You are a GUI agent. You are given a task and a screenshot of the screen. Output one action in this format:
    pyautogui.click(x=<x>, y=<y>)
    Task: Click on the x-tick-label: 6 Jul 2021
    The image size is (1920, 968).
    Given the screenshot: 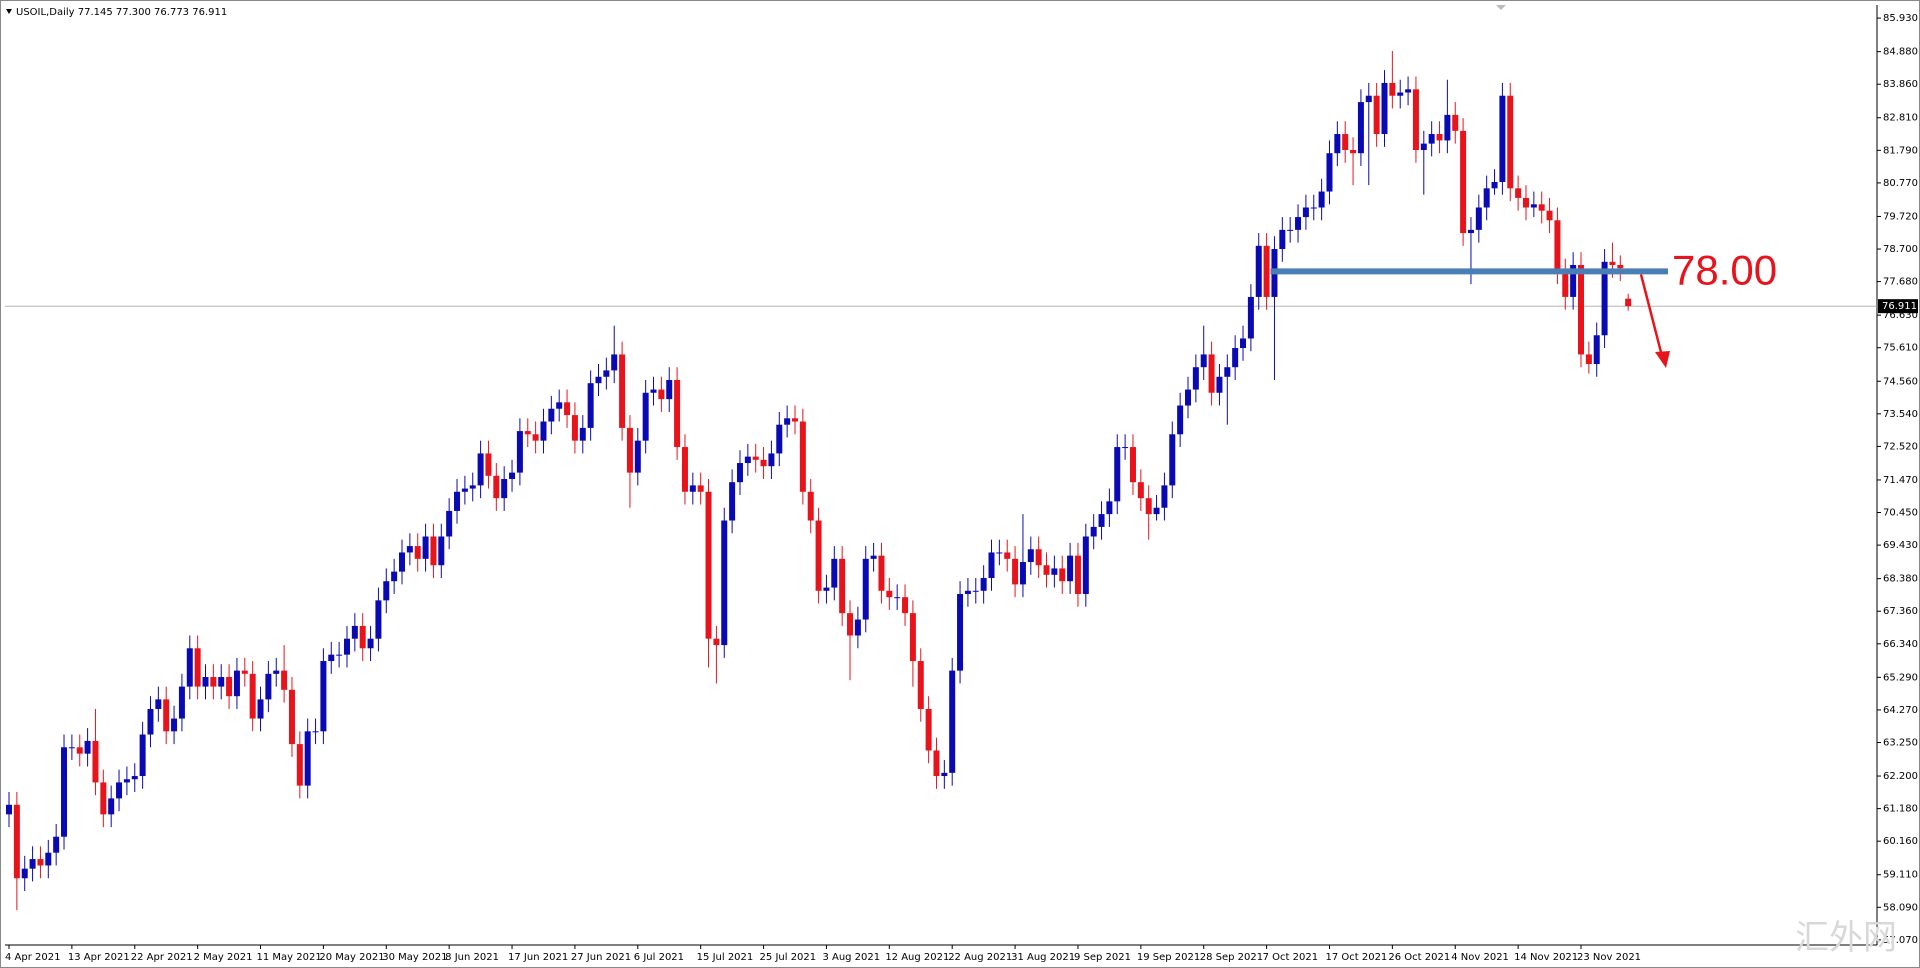 What is the action you would take?
    pyautogui.click(x=659, y=957)
    